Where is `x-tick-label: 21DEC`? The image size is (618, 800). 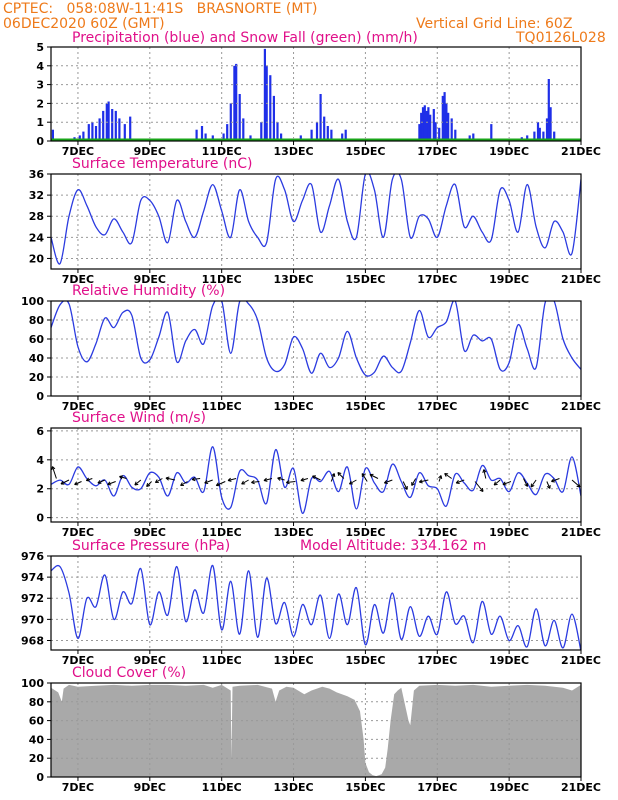 x-tick-label: 21DEC is located at coordinates (581, 787).